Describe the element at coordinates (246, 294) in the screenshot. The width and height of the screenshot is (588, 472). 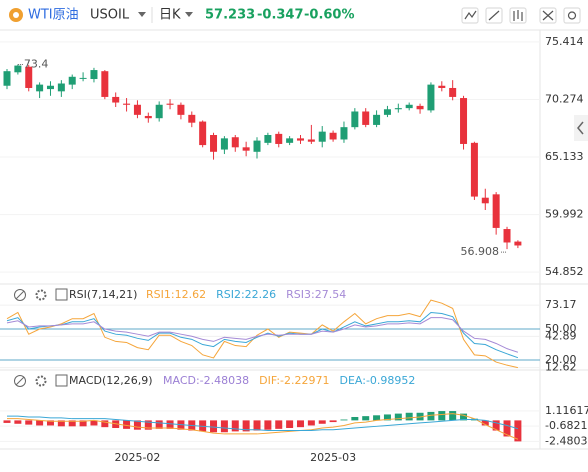
I see `legend-entry: RSI2:22.26` at that location.